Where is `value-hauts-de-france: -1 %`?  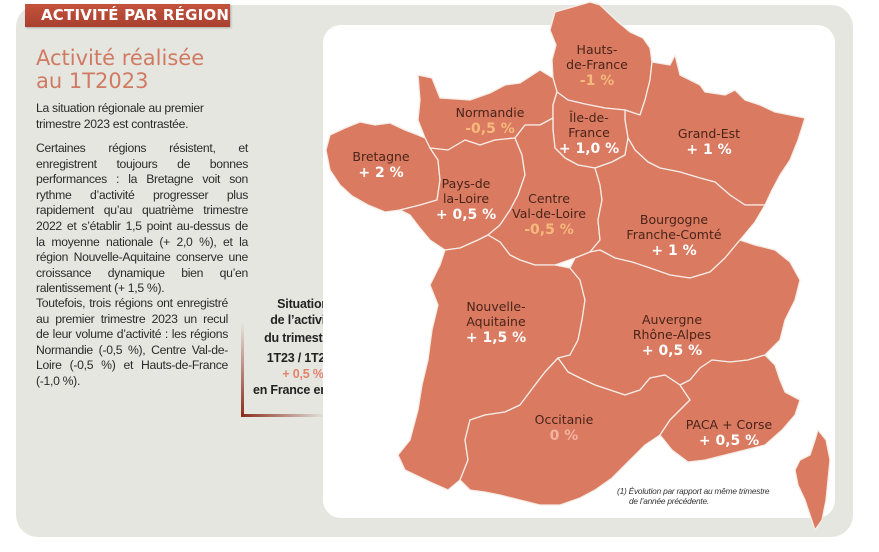
value-hauts-de-france: -1 % is located at coordinates (597, 81).